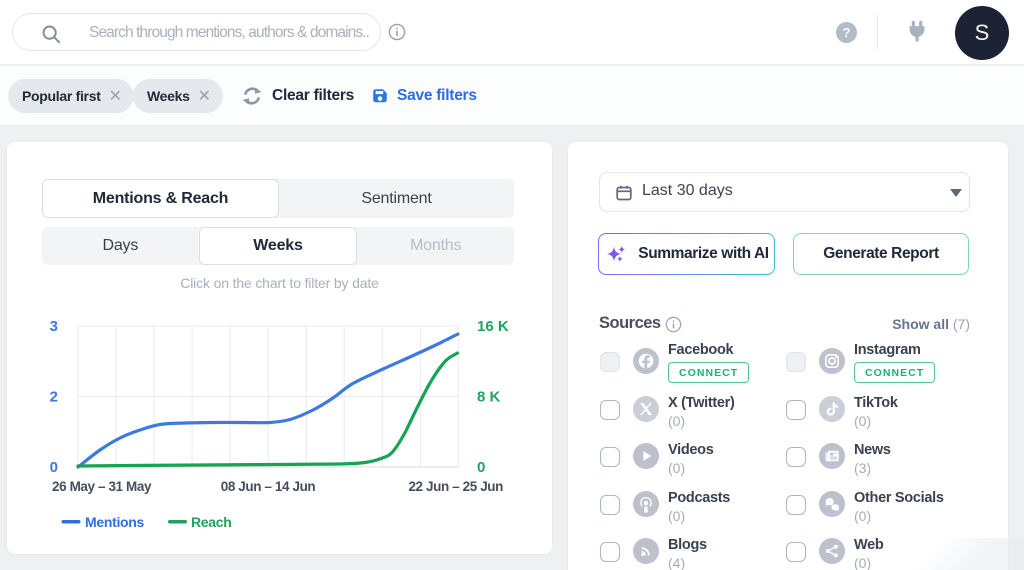 The height and width of the screenshot is (570, 1024). What do you see at coordinates (54, 397) in the screenshot?
I see `svg-text: 2` at bounding box center [54, 397].